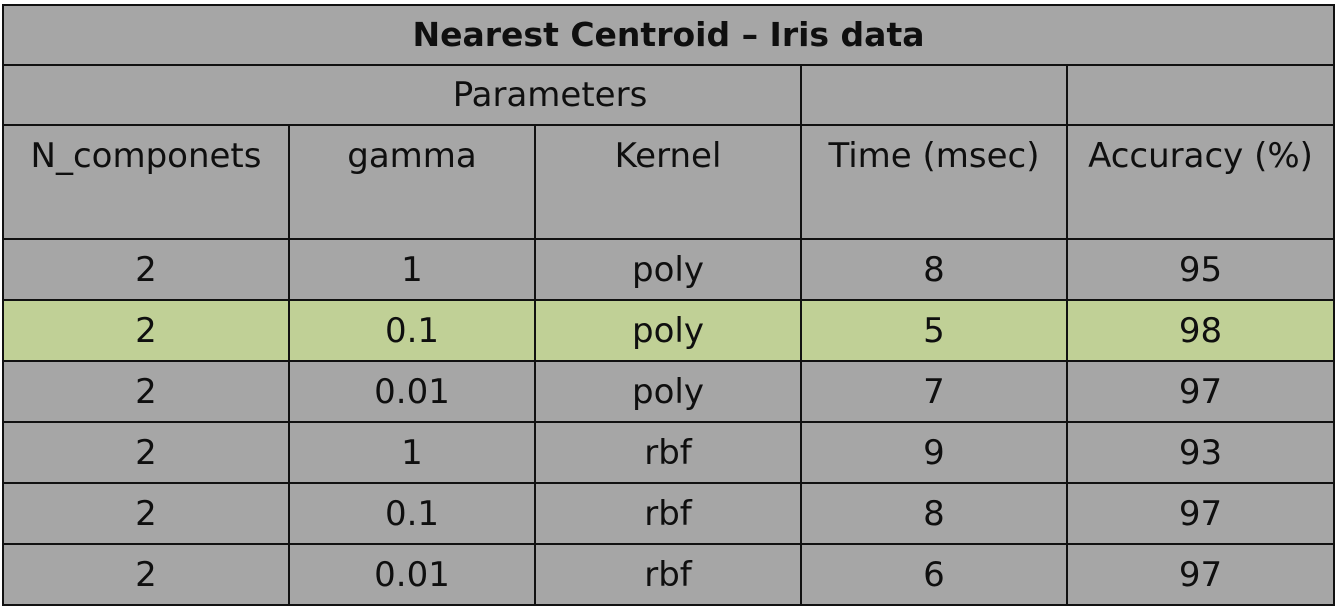 This screenshot has width=1337, height=609. I want to click on cell-time: 9, so click(934, 452).